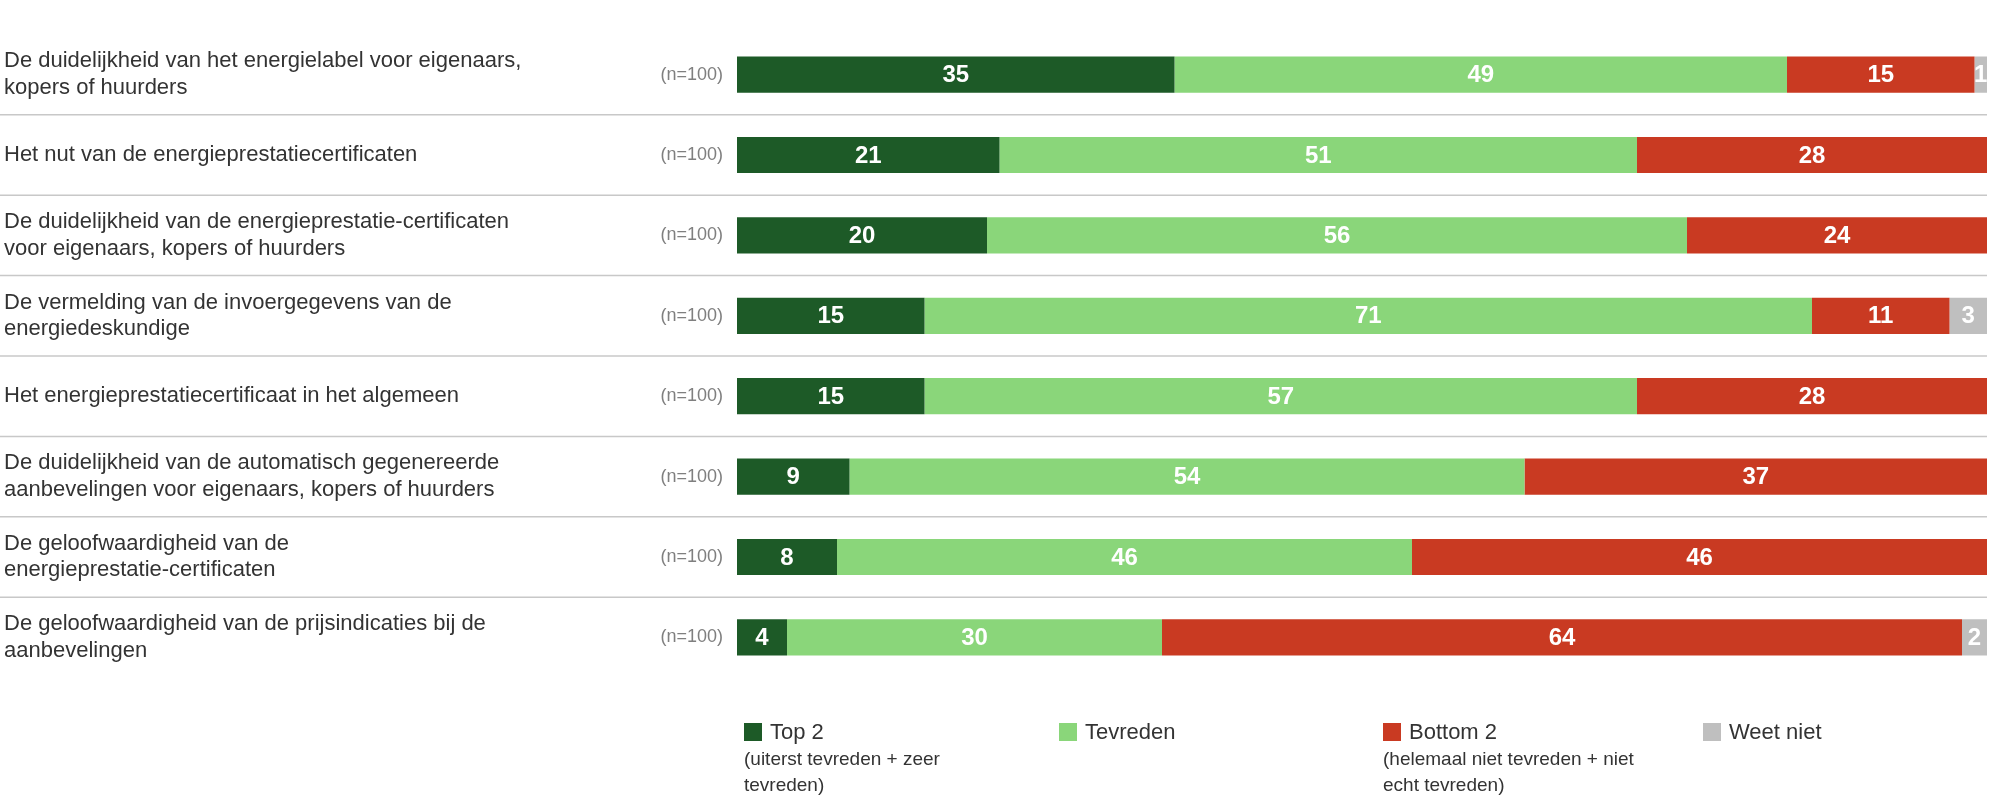 The height and width of the screenshot is (812, 1993). What do you see at coordinates (146, 555) in the screenshot?
I see `y-tick-label: De geloofwaardigheid van de energieprestatie-certificaten` at bounding box center [146, 555].